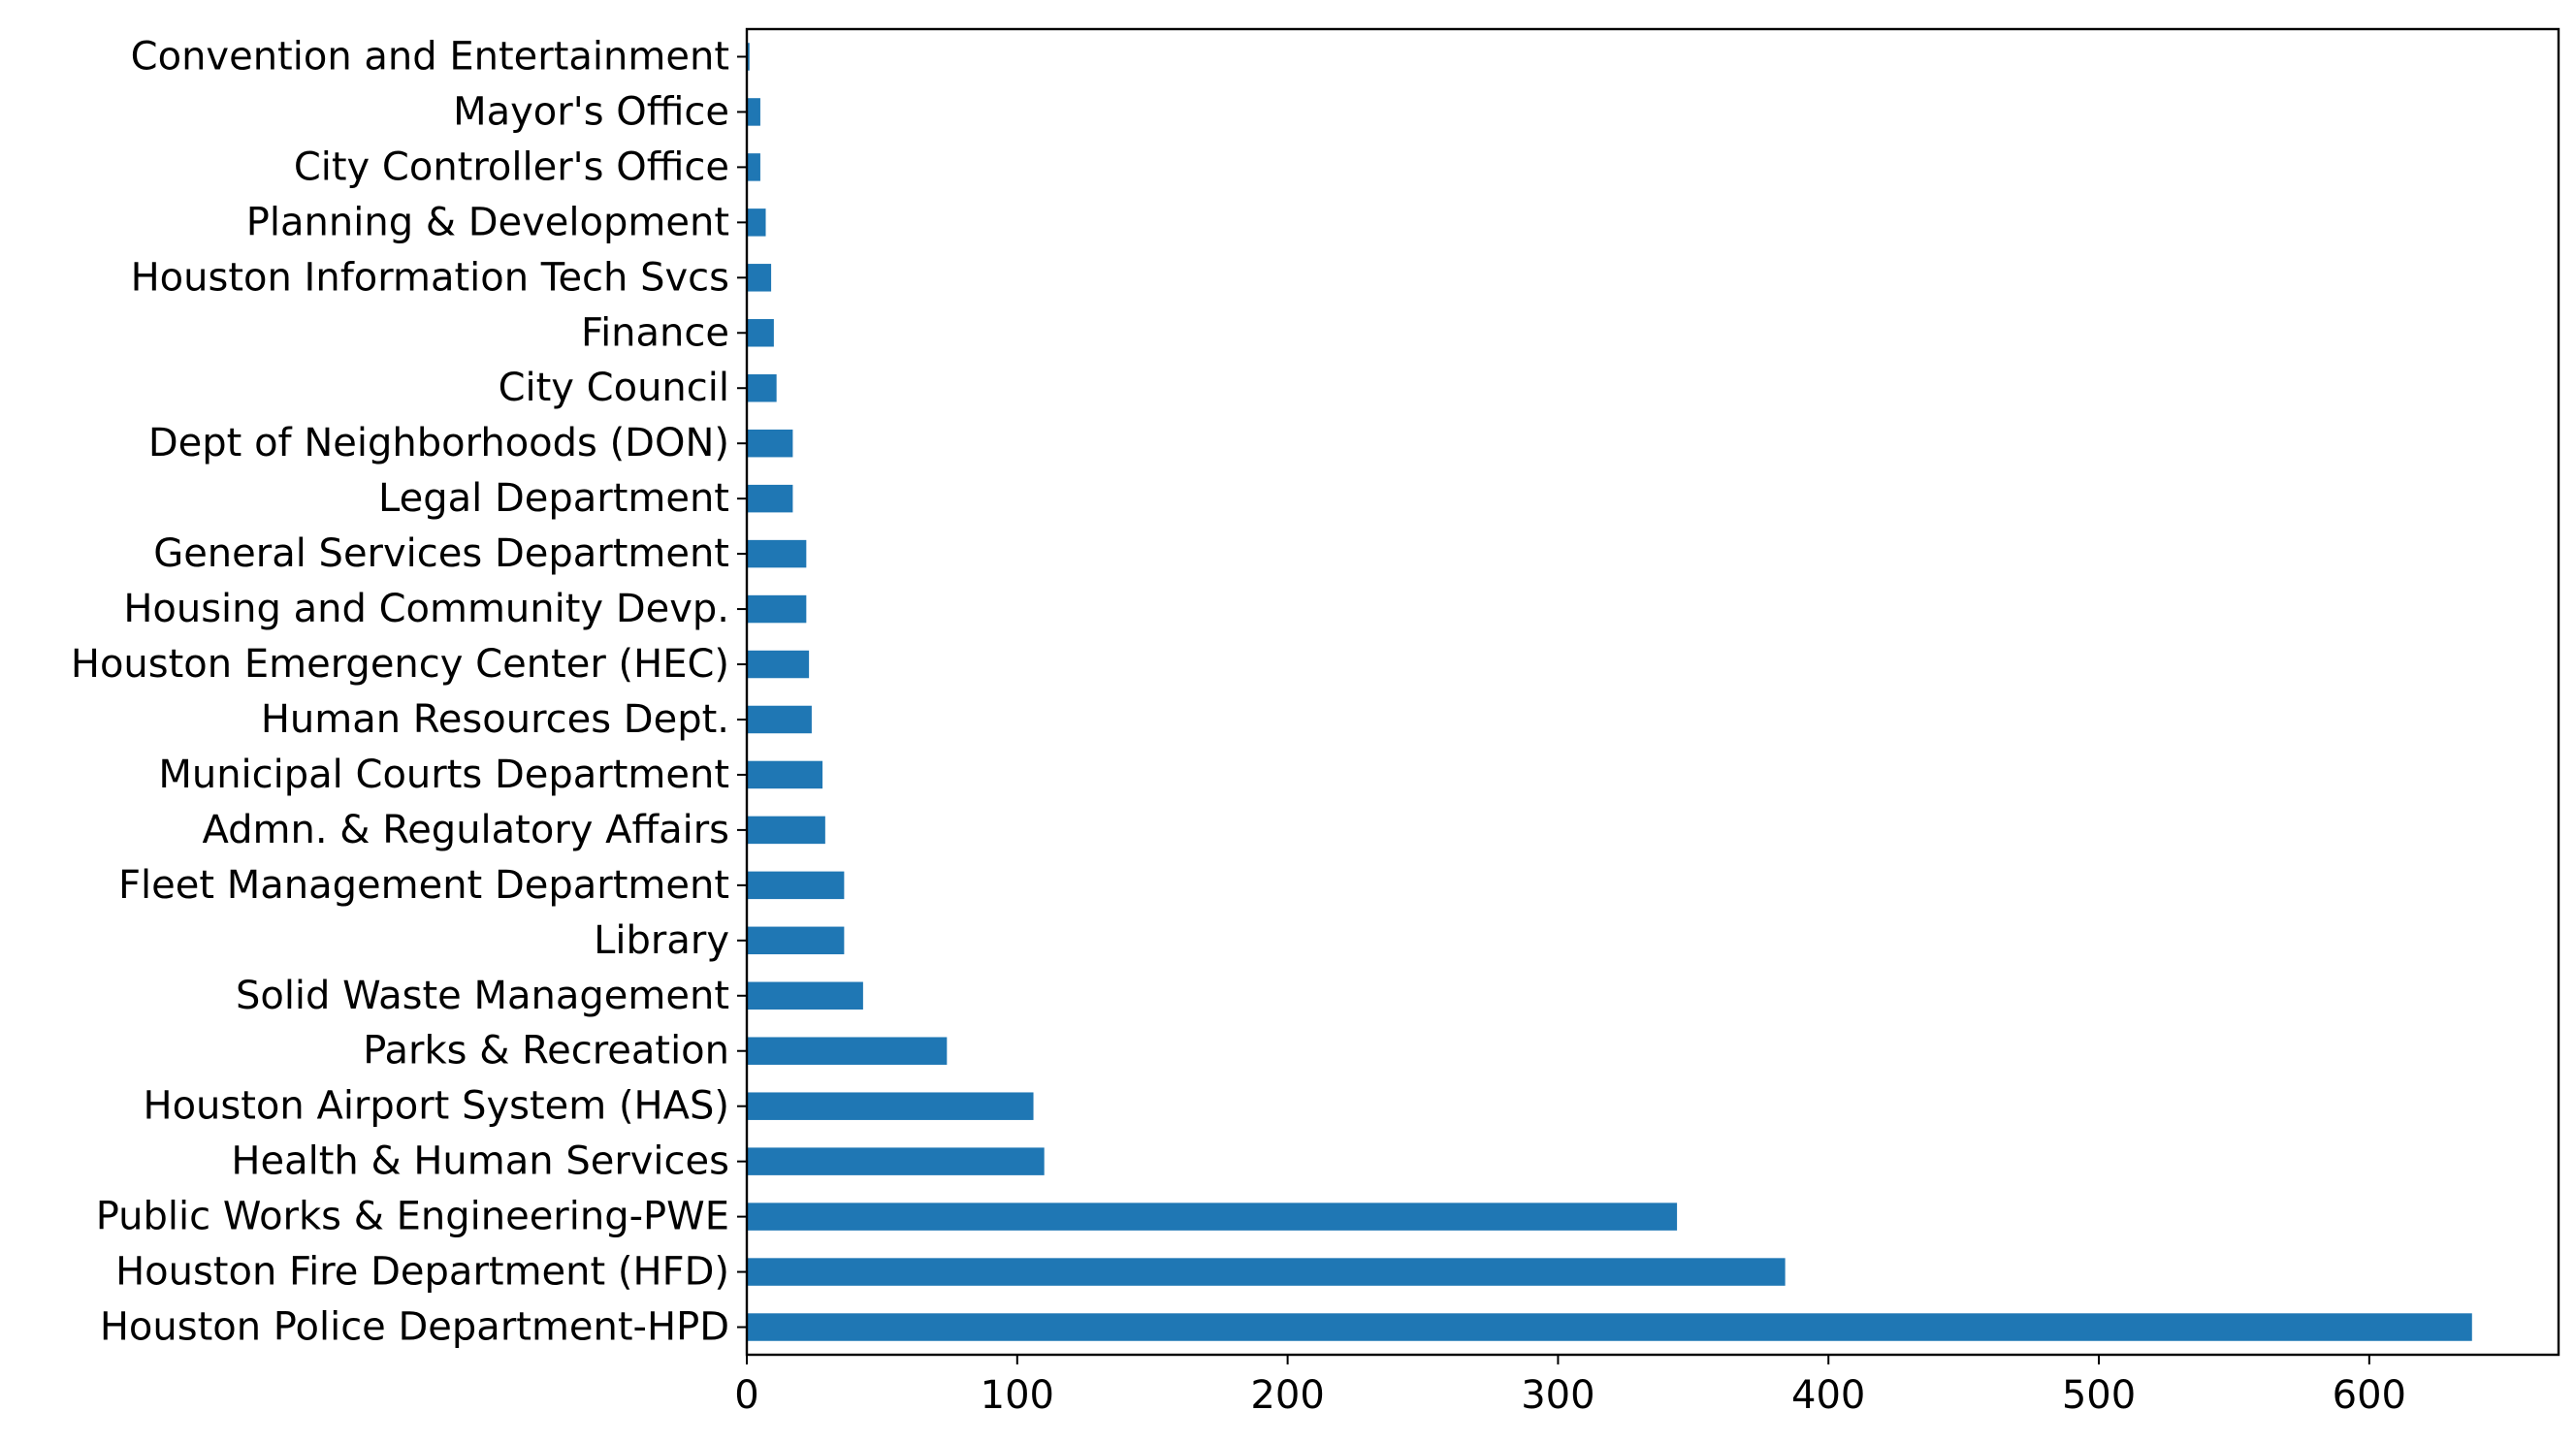  What do you see at coordinates (495, 719) in the screenshot?
I see `y-tick-label: Human Resources Dept.` at bounding box center [495, 719].